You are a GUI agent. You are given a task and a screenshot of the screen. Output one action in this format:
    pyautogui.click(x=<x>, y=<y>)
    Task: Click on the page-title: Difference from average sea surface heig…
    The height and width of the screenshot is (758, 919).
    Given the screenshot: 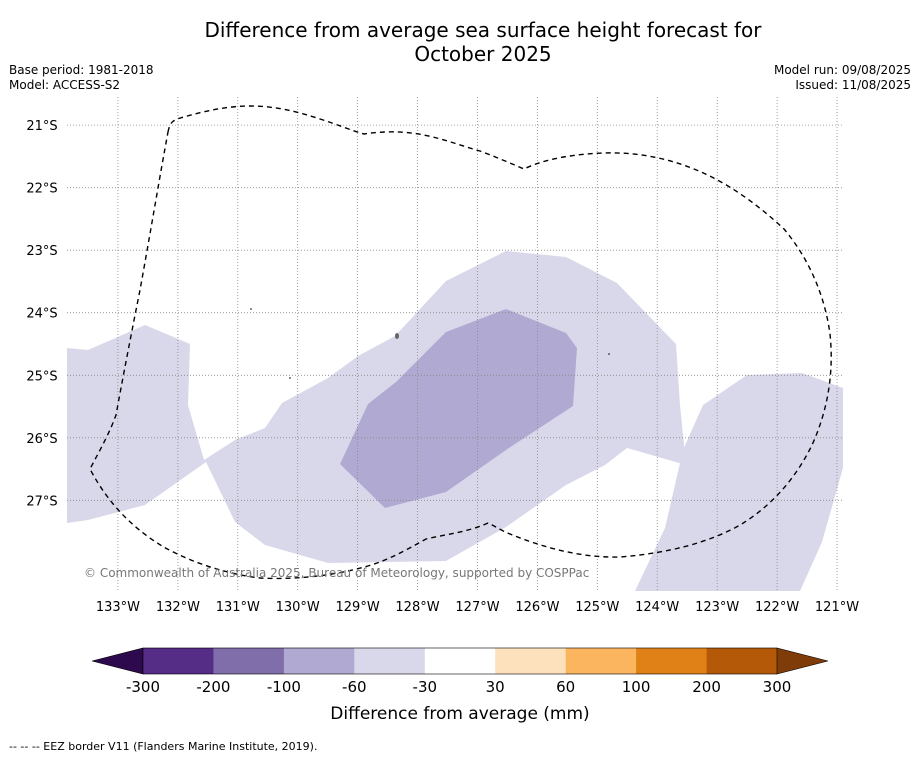 What is the action you would take?
    pyautogui.click(x=483, y=42)
    